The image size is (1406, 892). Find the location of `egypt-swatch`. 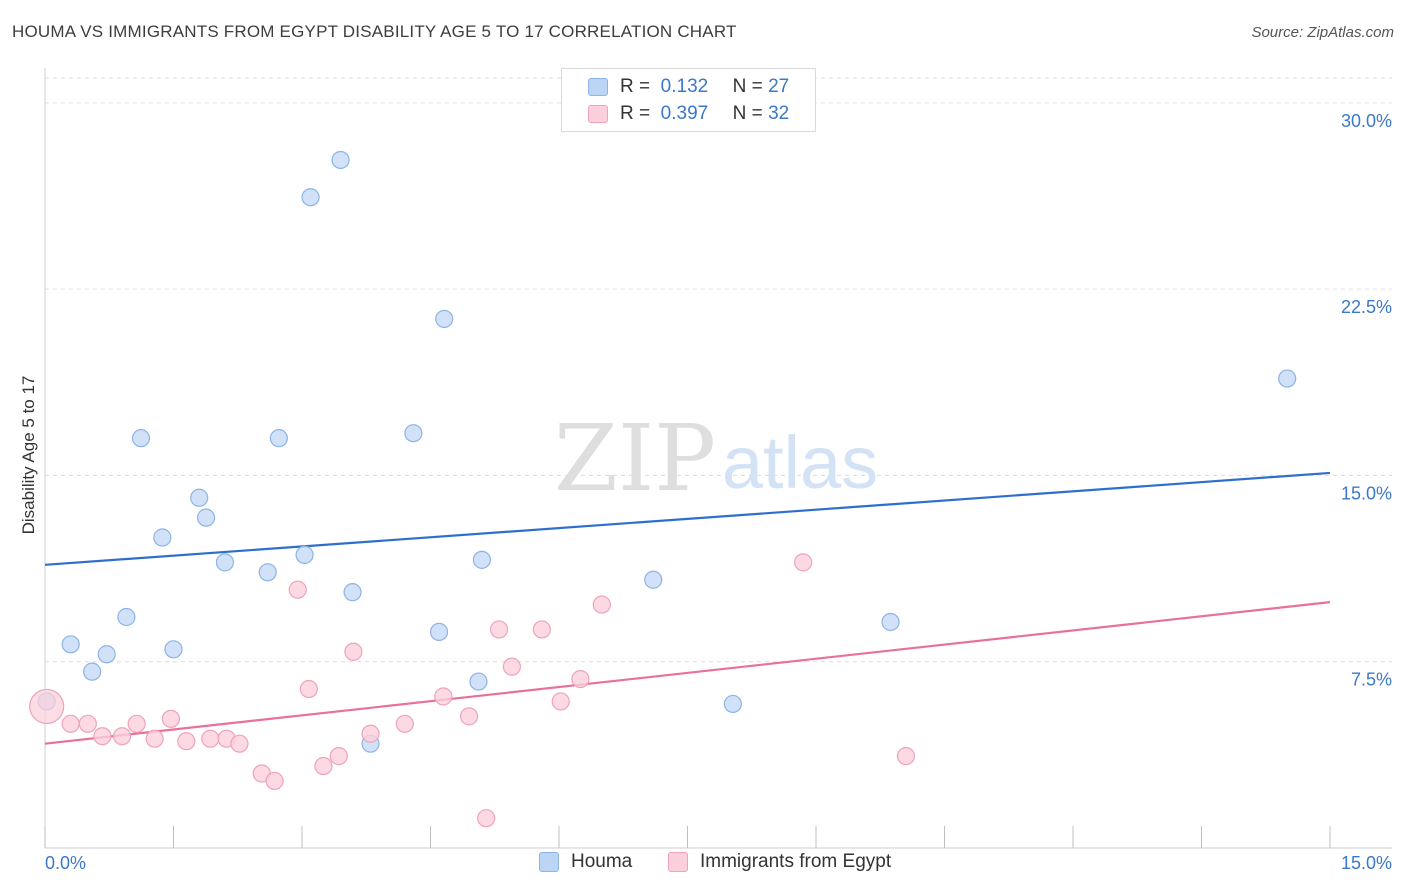

egypt-swatch is located at coordinates (678, 862).